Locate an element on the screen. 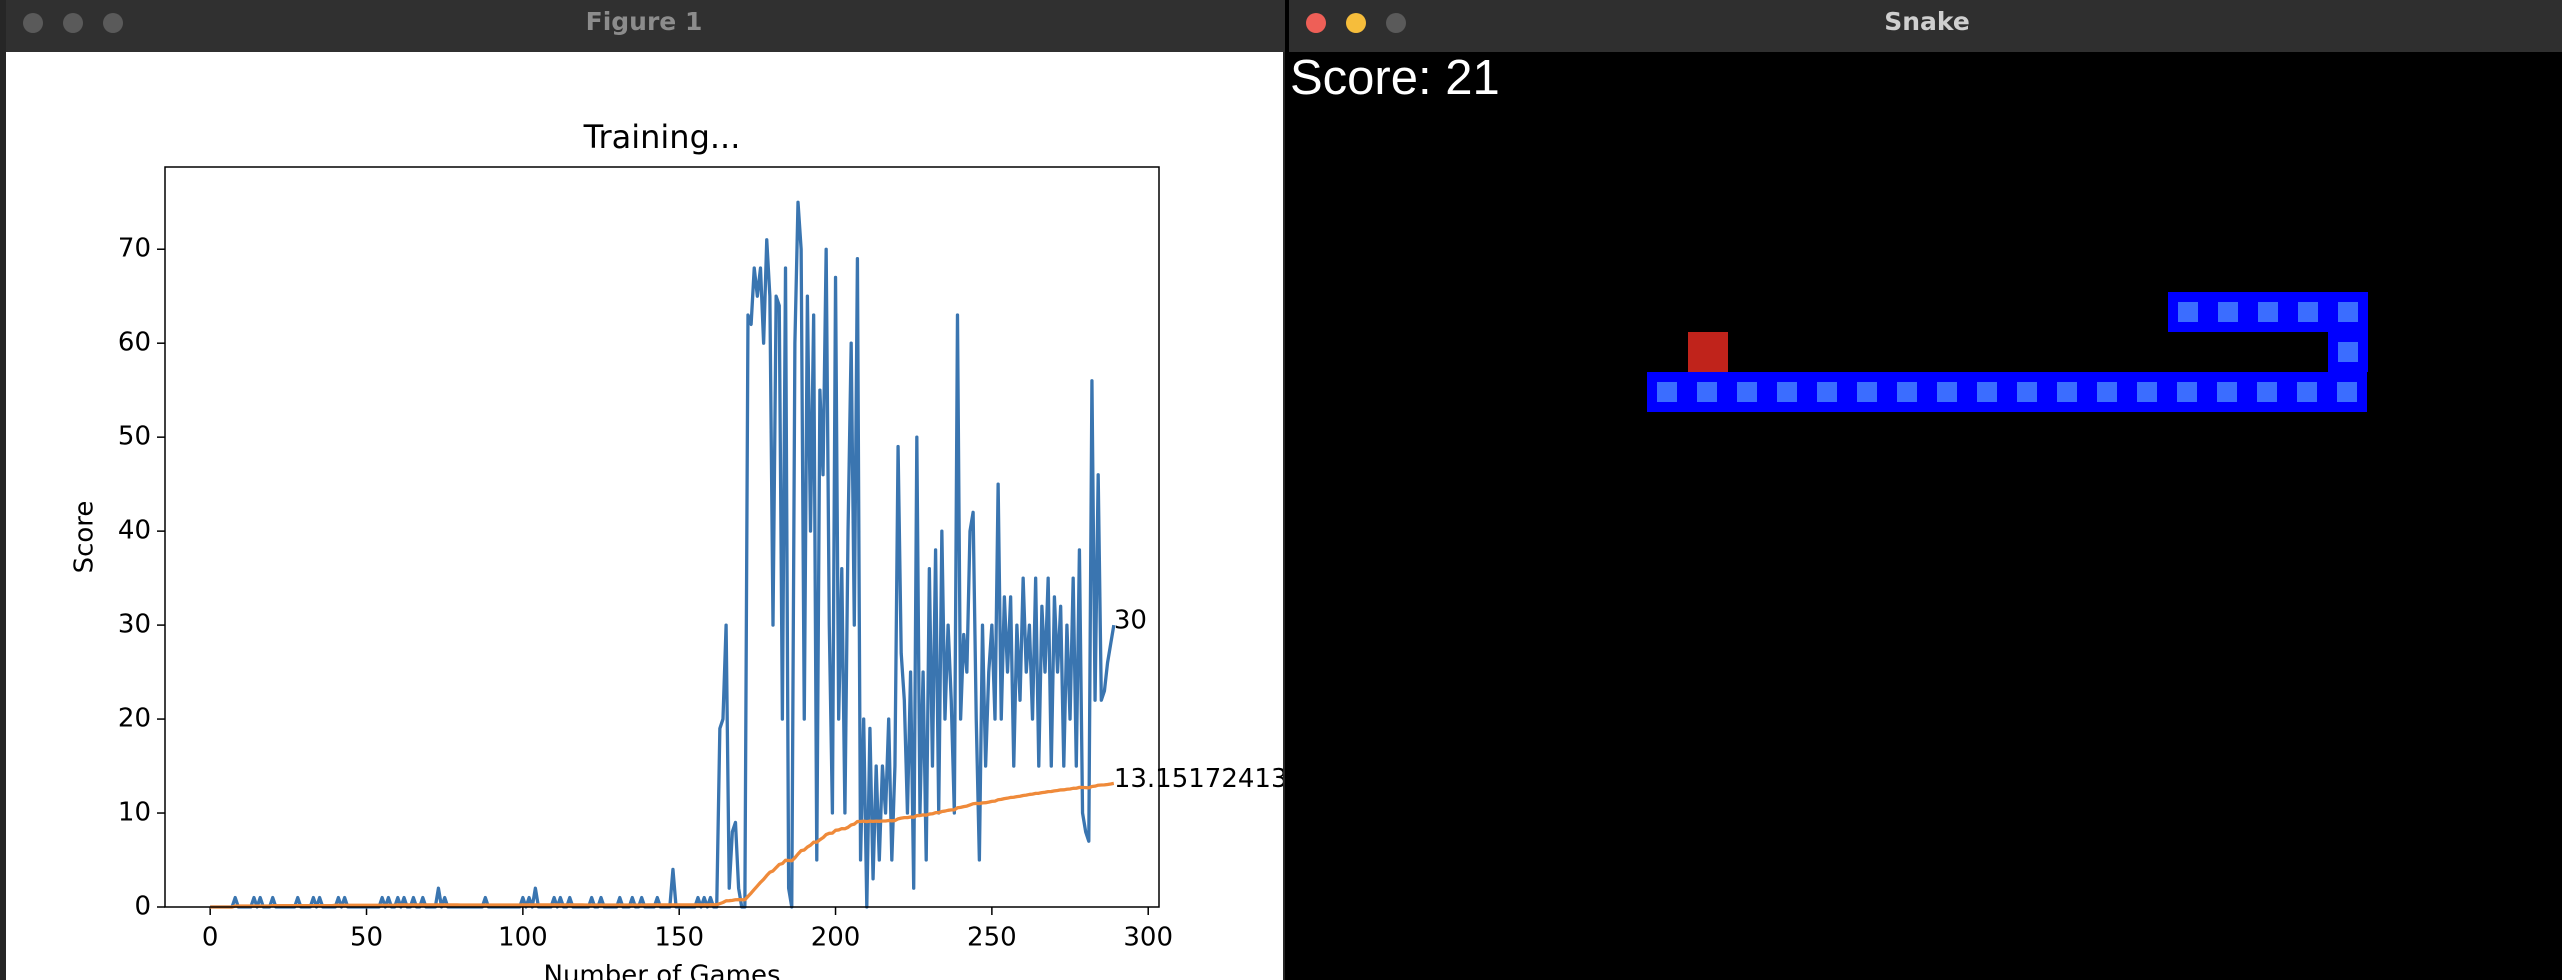 The width and height of the screenshot is (2562, 980). x-tick-label: 300 is located at coordinates (1148, 938).